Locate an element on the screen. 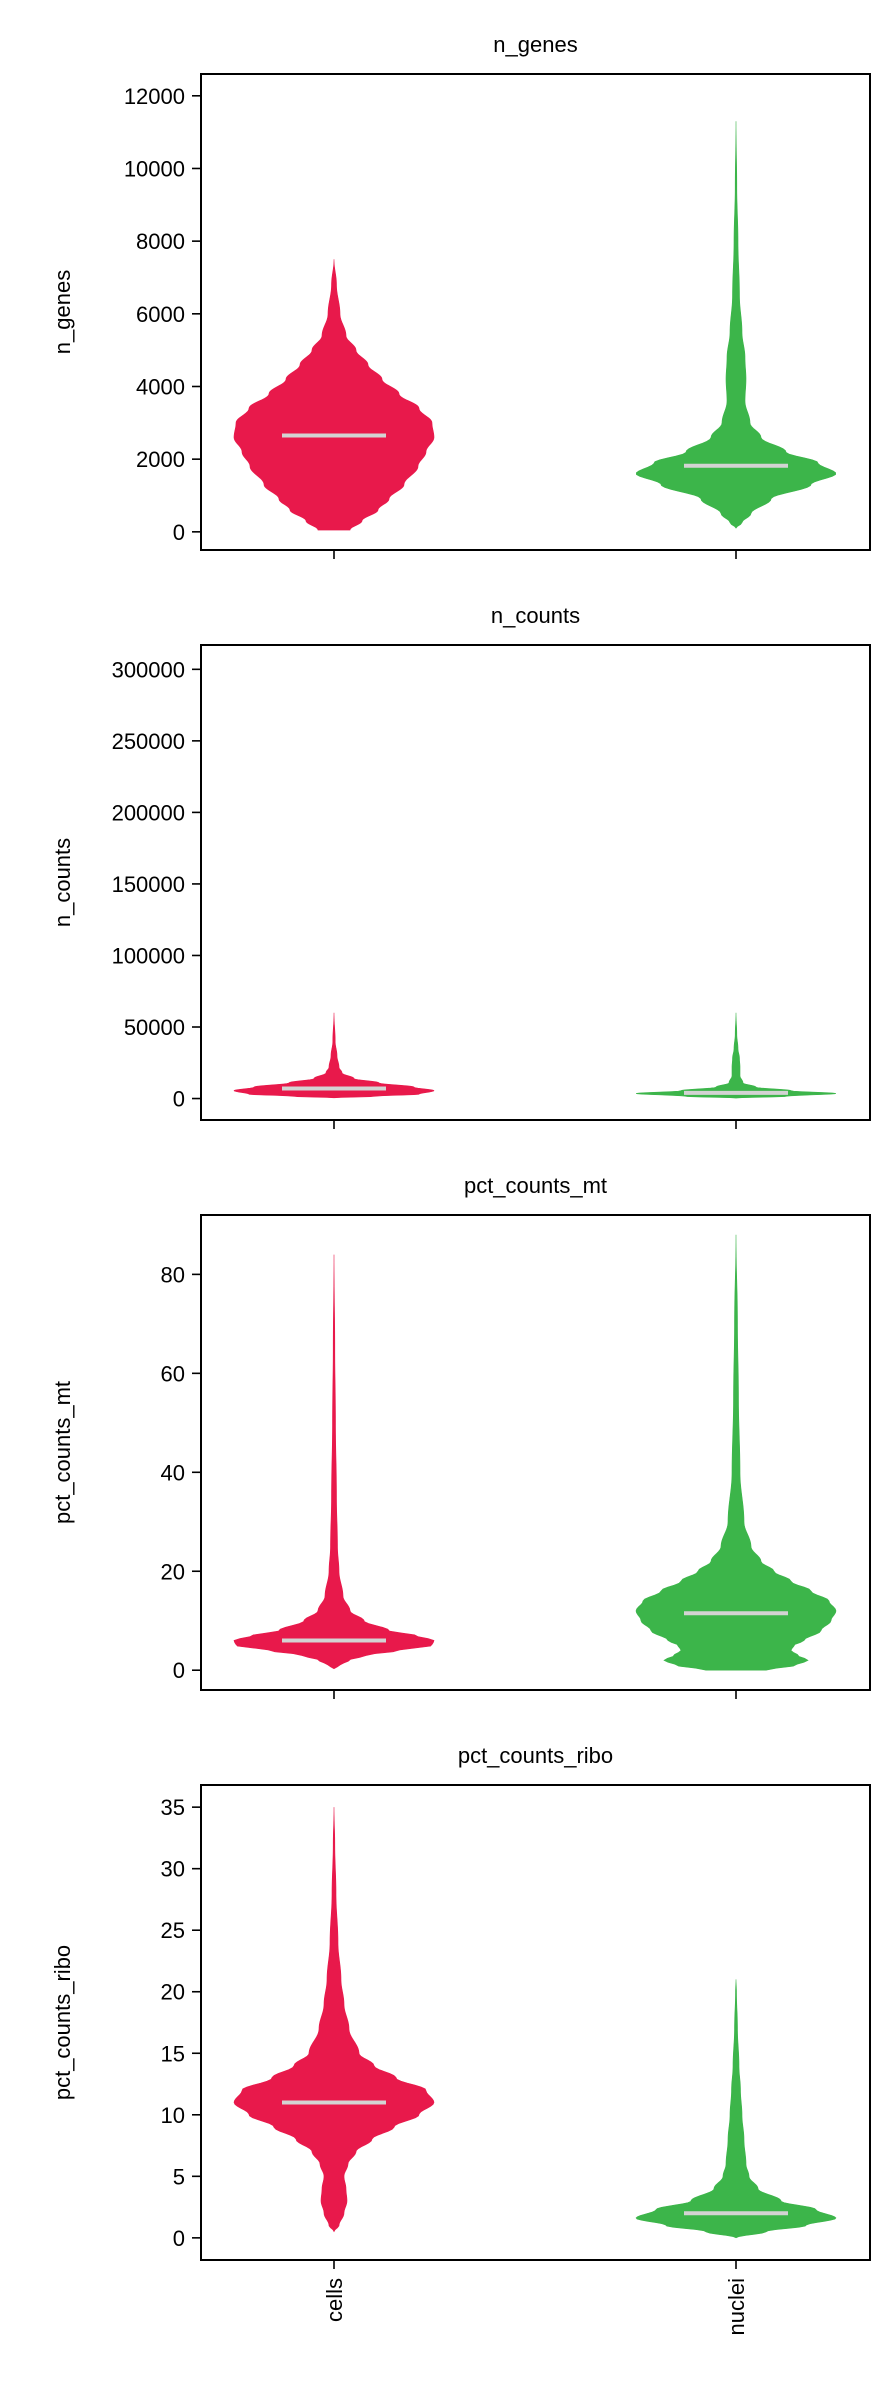  x-tick-label-cells: cells is located at coordinates (334, 2300).